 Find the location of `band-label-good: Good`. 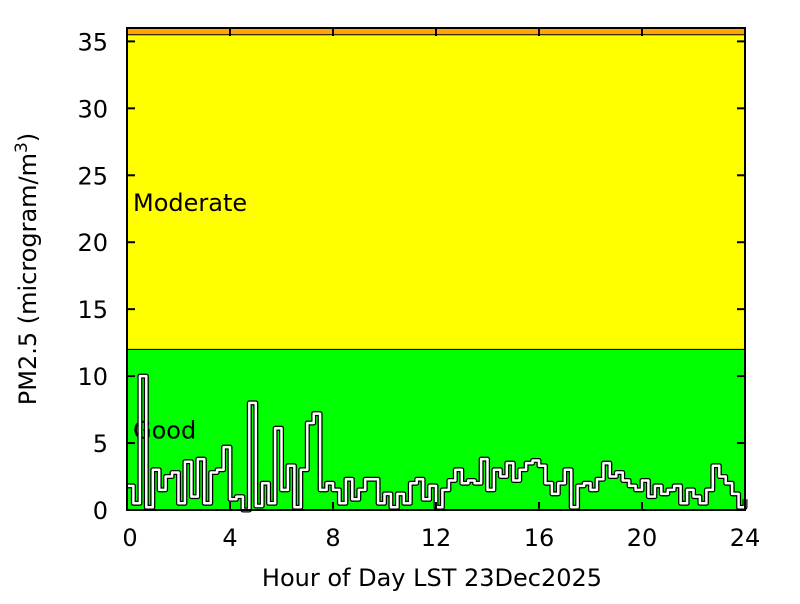

band-label-good: Good is located at coordinates (164, 431).